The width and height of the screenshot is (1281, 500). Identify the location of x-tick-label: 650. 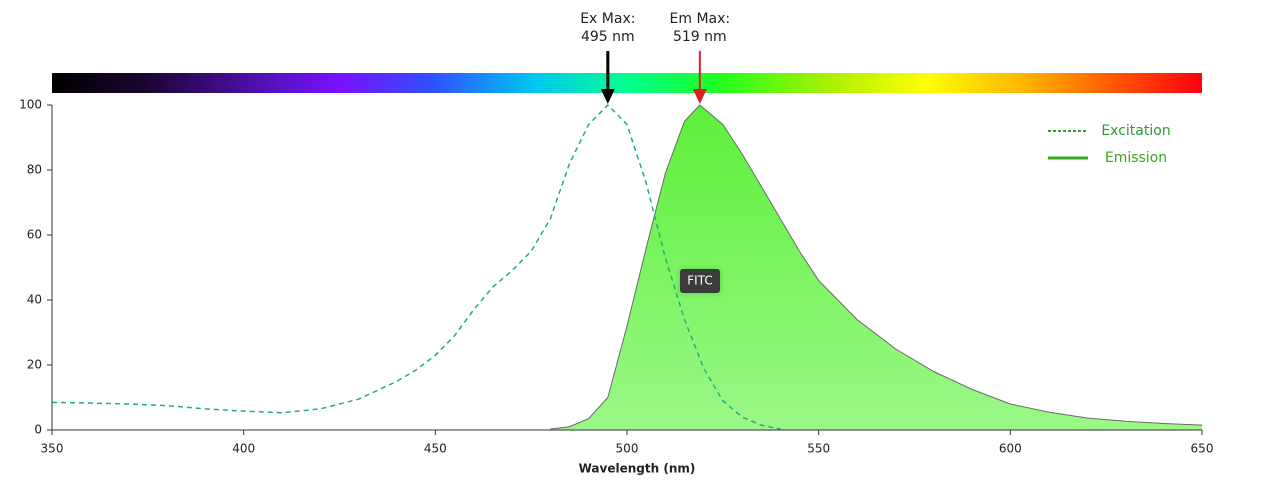
(1202, 449).